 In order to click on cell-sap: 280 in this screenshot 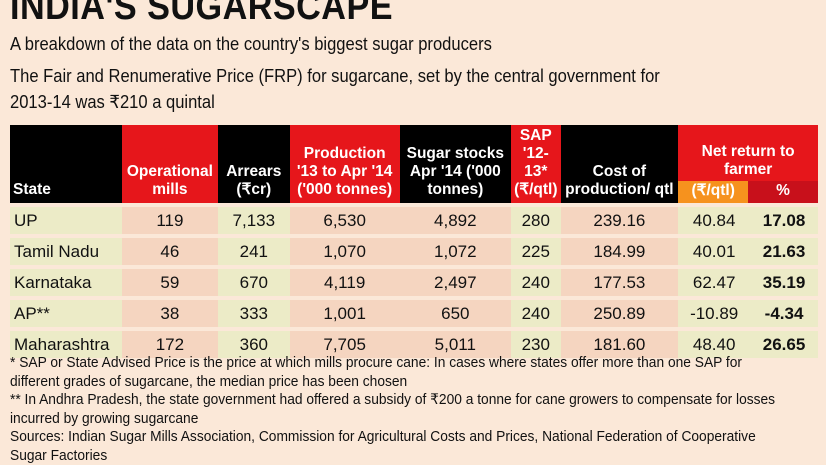, I will do `click(536, 218)`.